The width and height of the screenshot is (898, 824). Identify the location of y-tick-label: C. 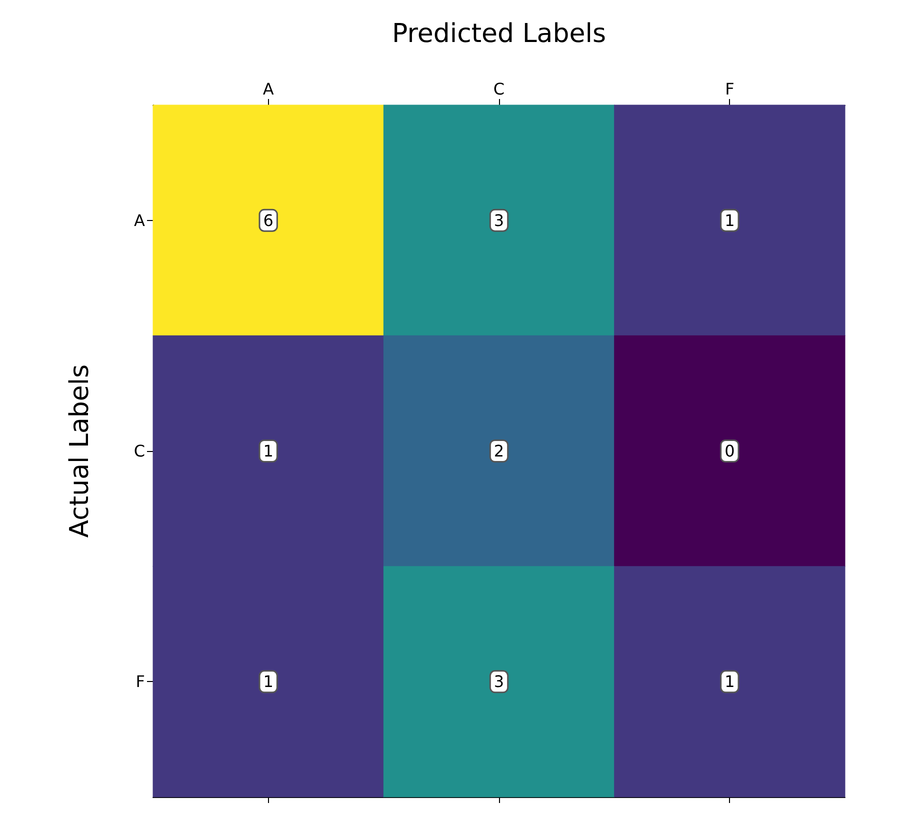
(139, 451).